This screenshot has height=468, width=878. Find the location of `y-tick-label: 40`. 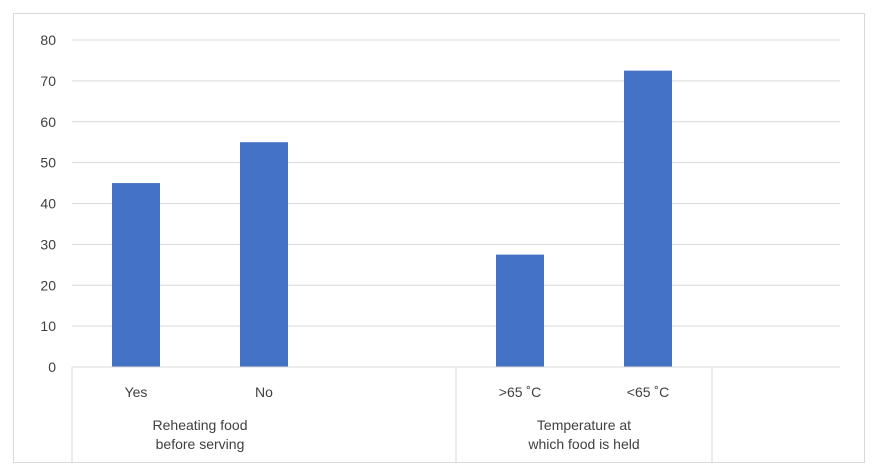

y-tick-label: 40 is located at coordinates (48, 204).